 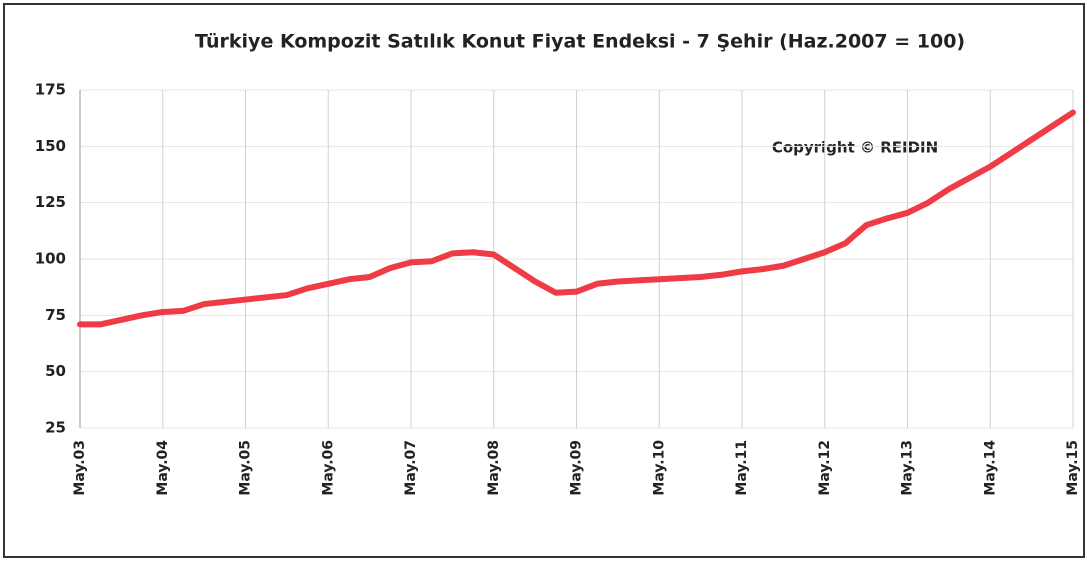 What do you see at coordinates (246, 468) in the screenshot?
I see `x-tick-label: May.05` at bounding box center [246, 468].